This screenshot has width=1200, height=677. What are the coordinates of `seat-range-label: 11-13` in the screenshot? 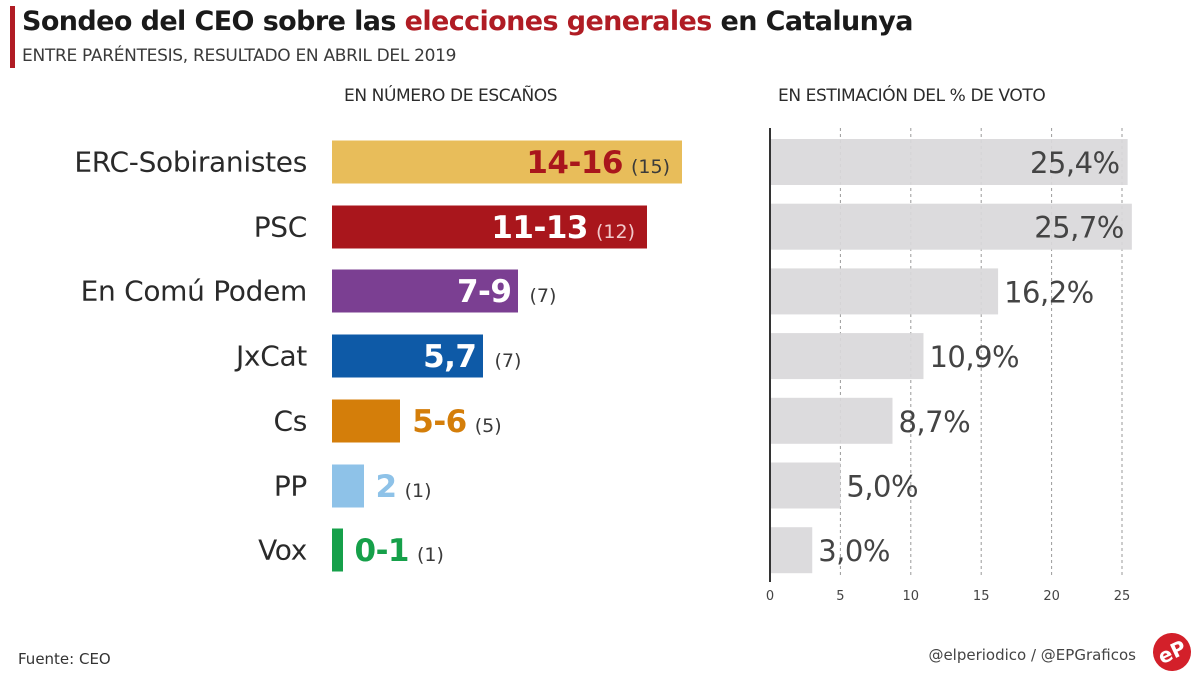 It's located at (539, 227).